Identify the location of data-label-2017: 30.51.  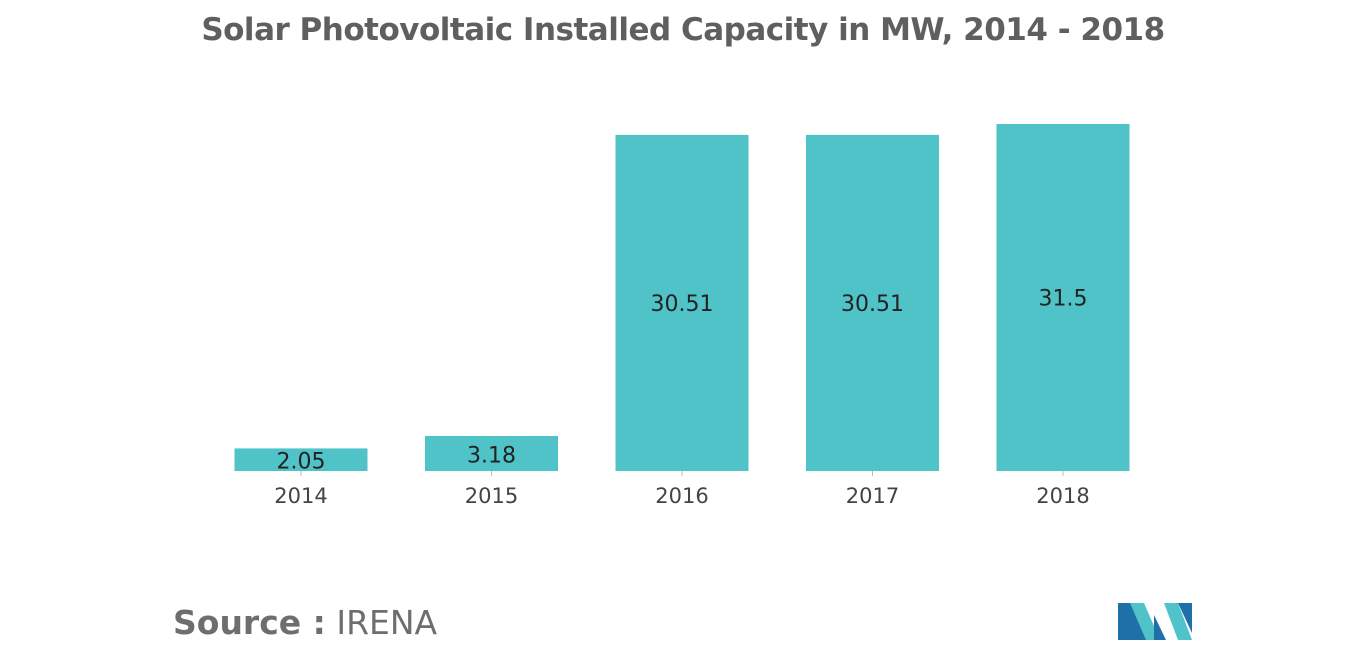
(872, 304).